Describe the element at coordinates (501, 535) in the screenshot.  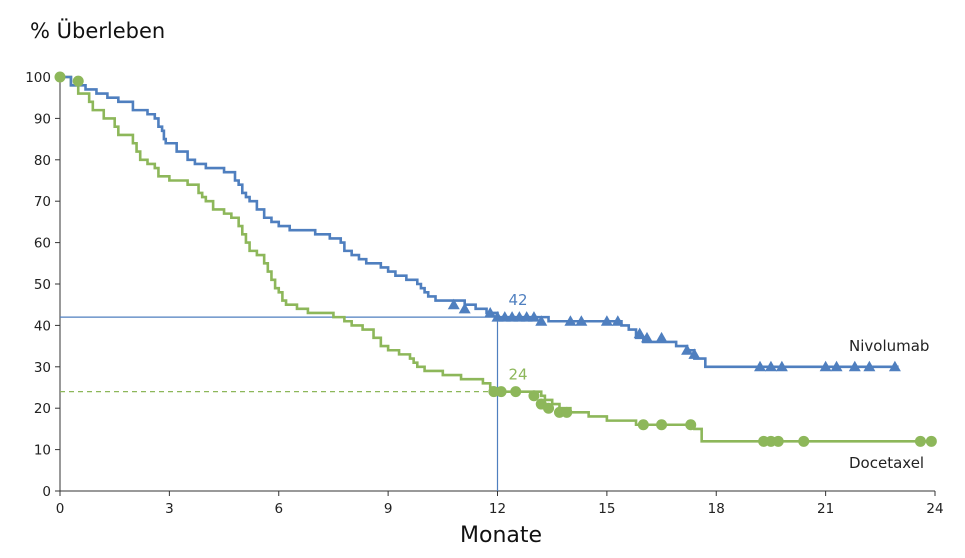
I see `x-axis-title: Monate` at that location.